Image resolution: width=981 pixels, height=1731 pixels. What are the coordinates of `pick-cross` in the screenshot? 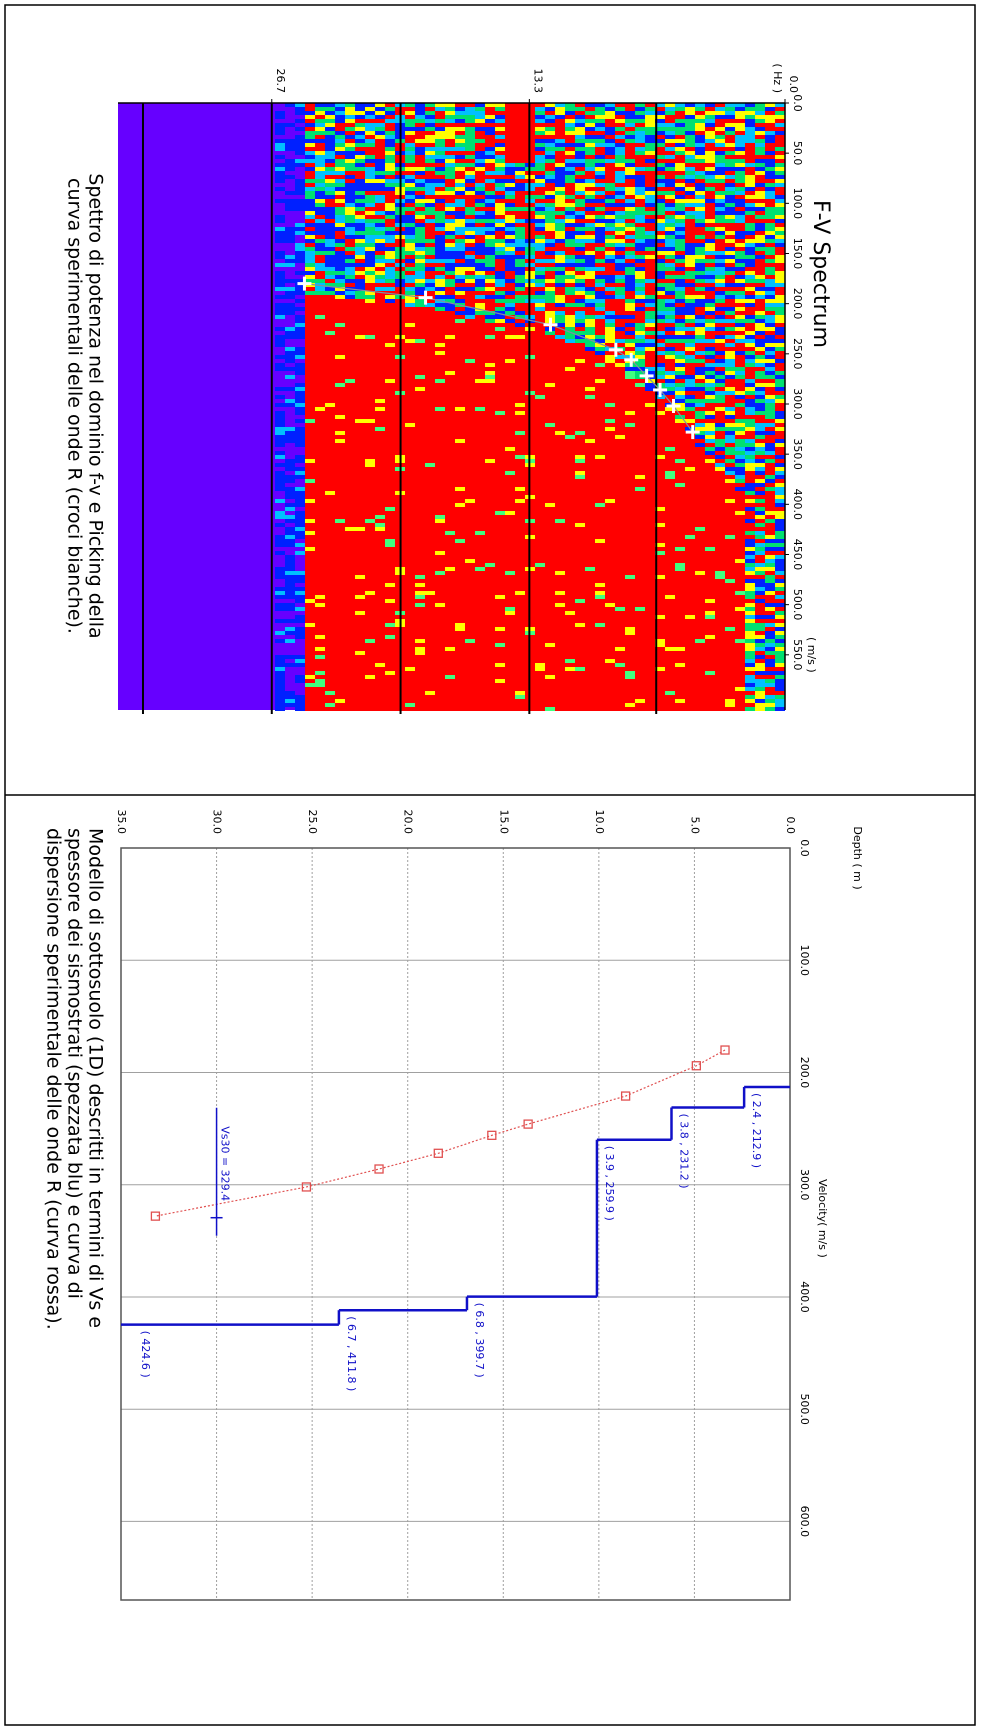 It's located at (550, 324).